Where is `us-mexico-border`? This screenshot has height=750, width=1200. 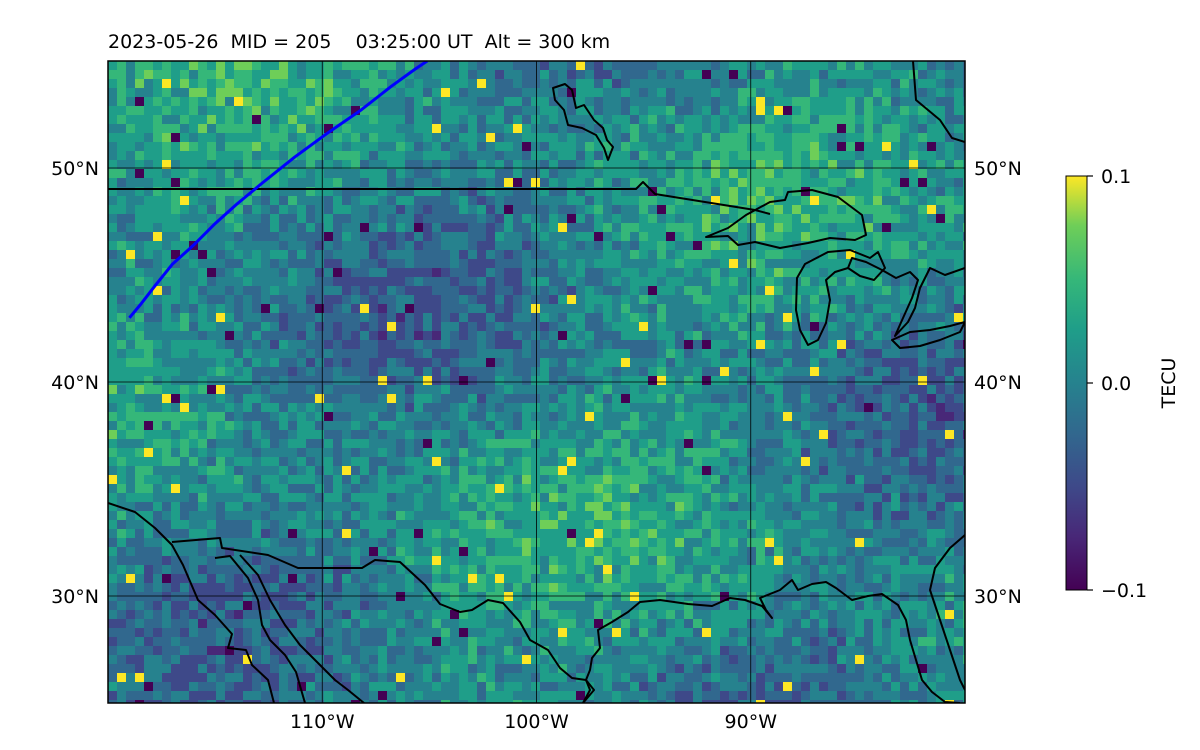 us-mexico-border is located at coordinates (383, 620).